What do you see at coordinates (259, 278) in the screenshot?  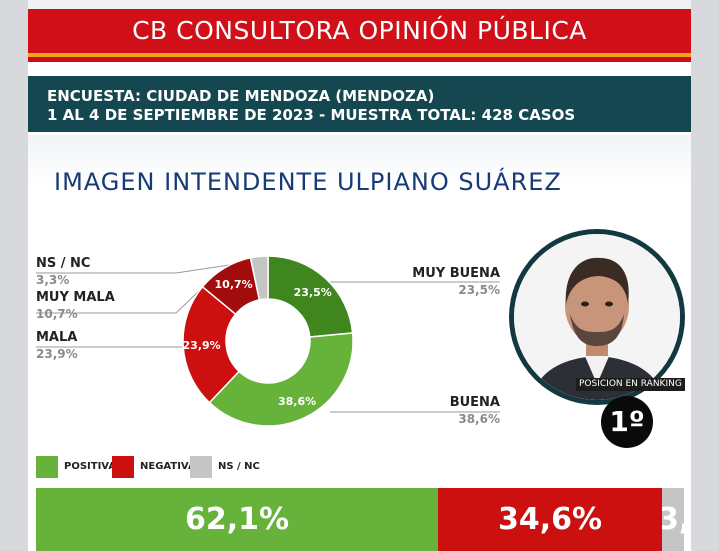 I see `donut-slice-ns-nc` at bounding box center [259, 278].